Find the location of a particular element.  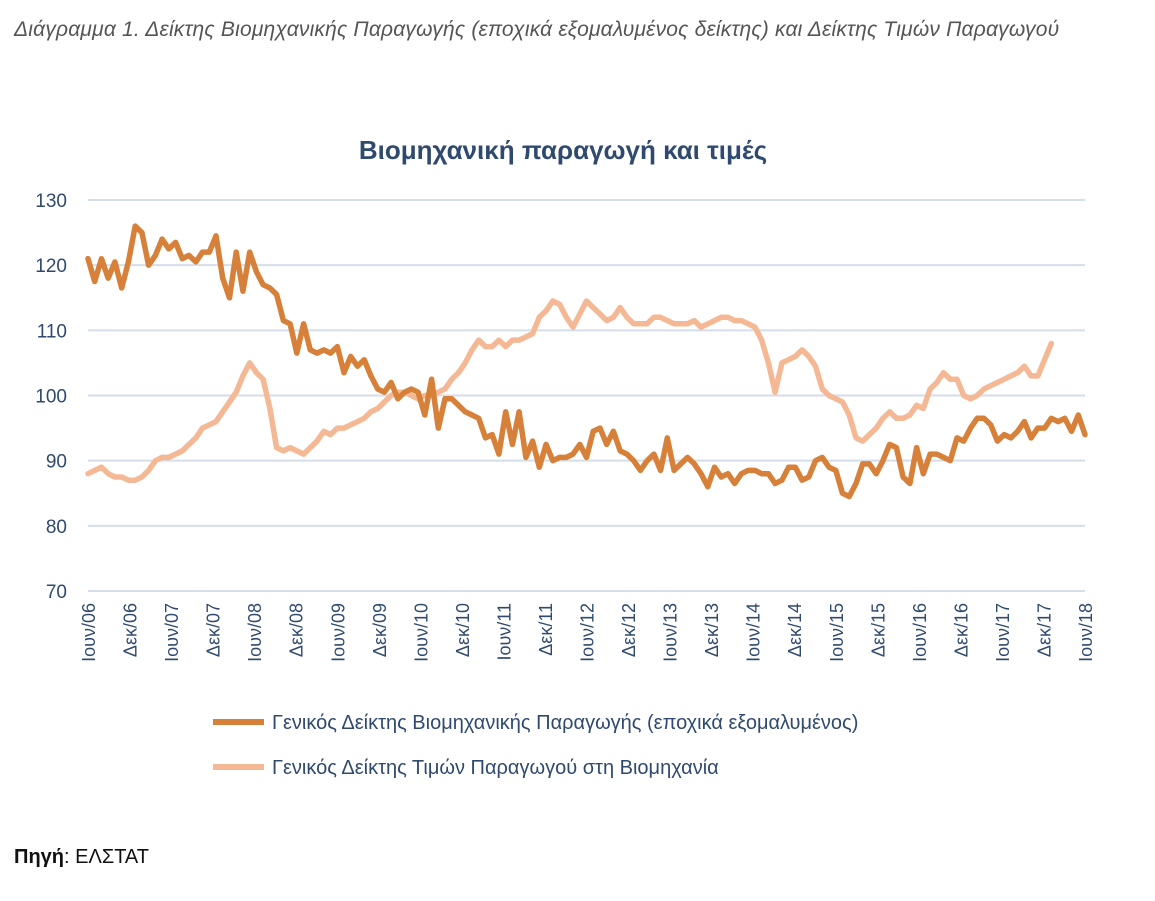

source-value: ΕΛΣΤΑΤ is located at coordinates (112, 857).